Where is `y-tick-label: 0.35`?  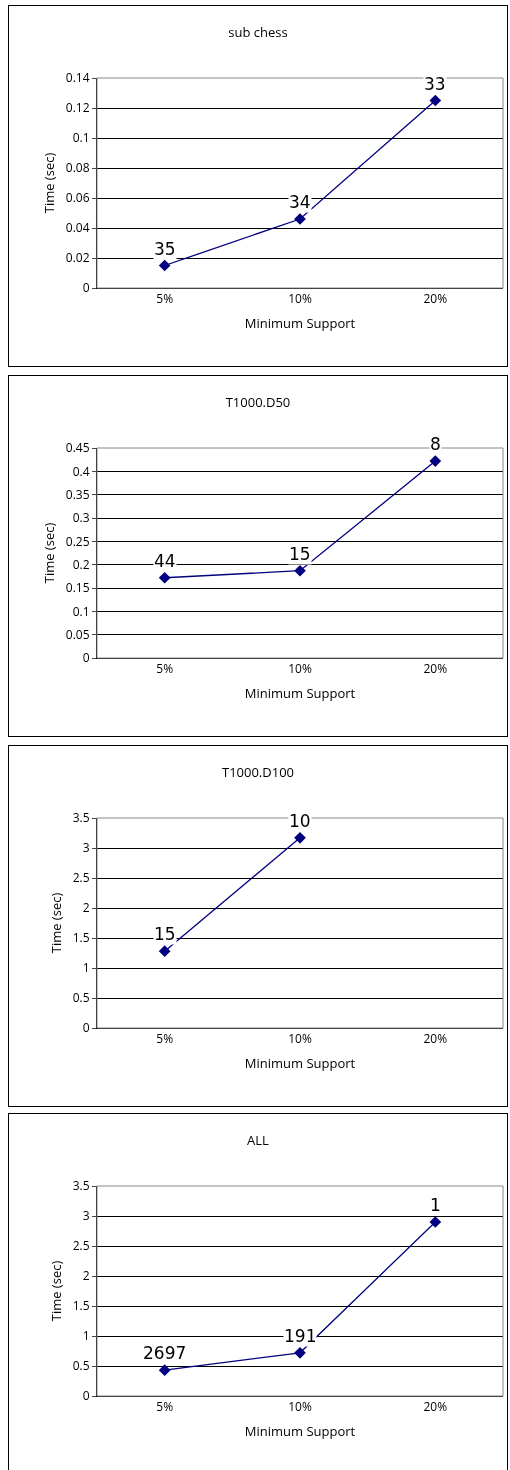 y-tick-label: 0.35 is located at coordinates (77, 494).